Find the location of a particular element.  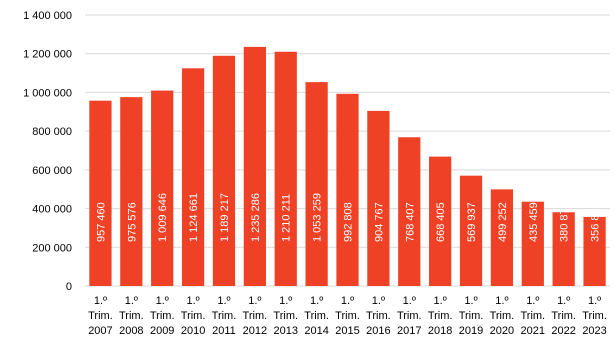

x-tick-label: 2015 is located at coordinates (347, 331).